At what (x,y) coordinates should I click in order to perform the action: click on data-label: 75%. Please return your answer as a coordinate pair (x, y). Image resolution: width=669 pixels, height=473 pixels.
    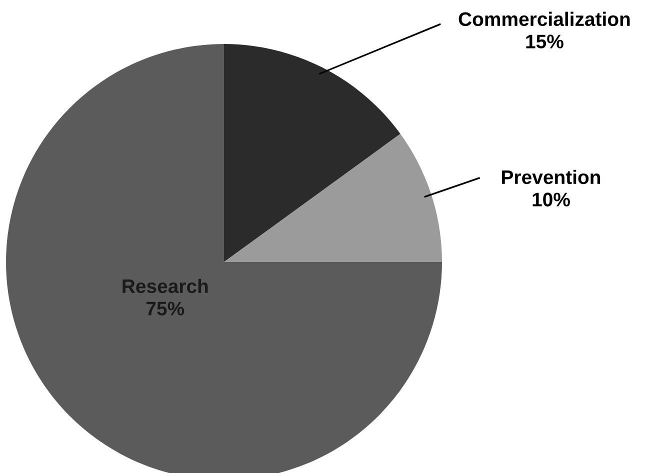
    Looking at the image, I should click on (165, 309).